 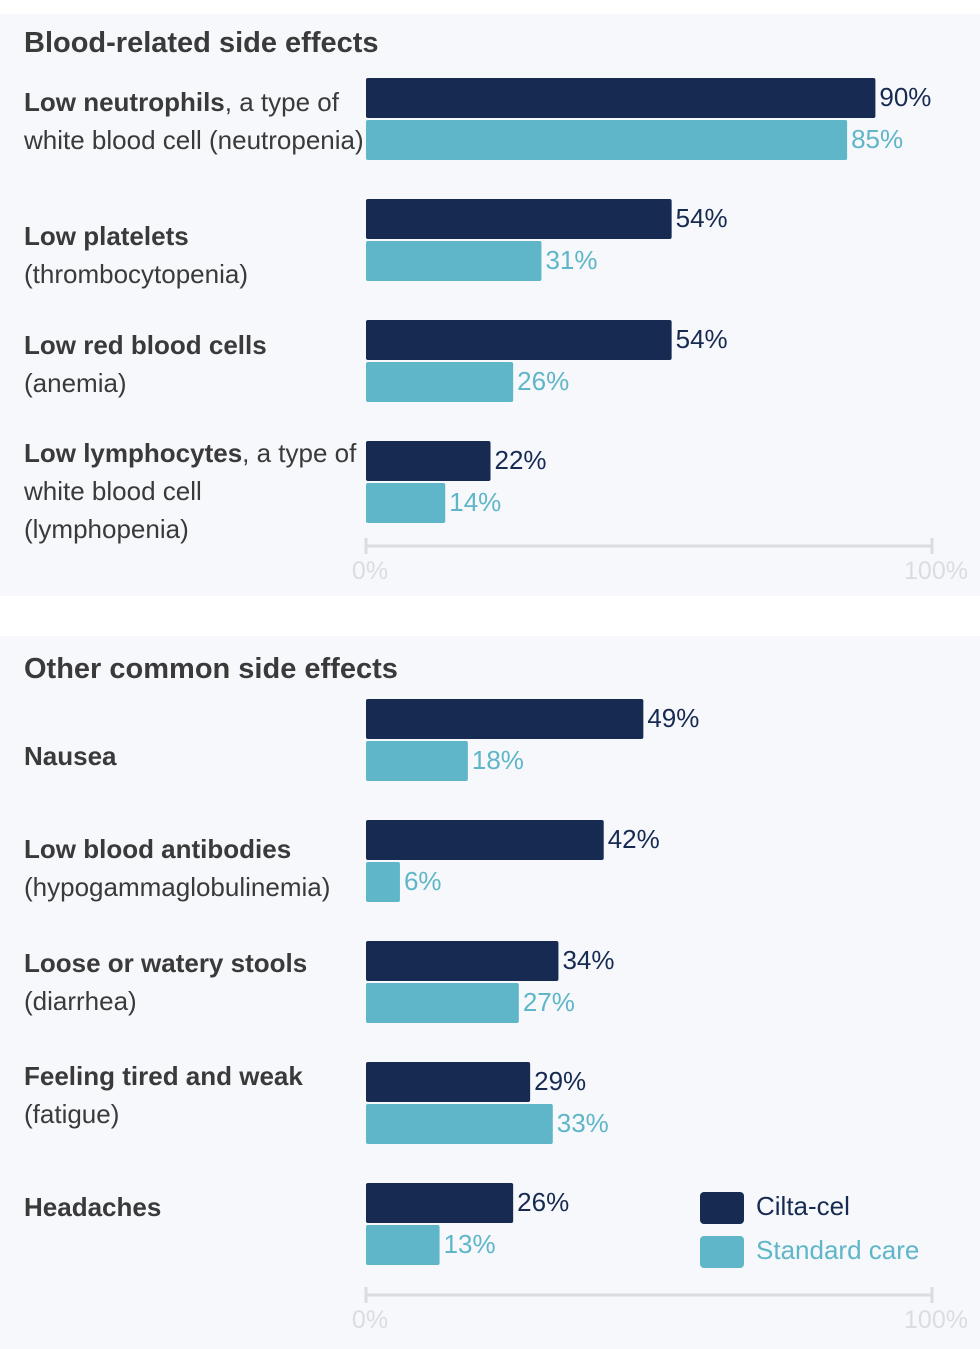 What do you see at coordinates (702, 339) in the screenshot?
I see `value-label-cilta-cel-low-red-blood-cells: 54%` at bounding box center [702, 339].